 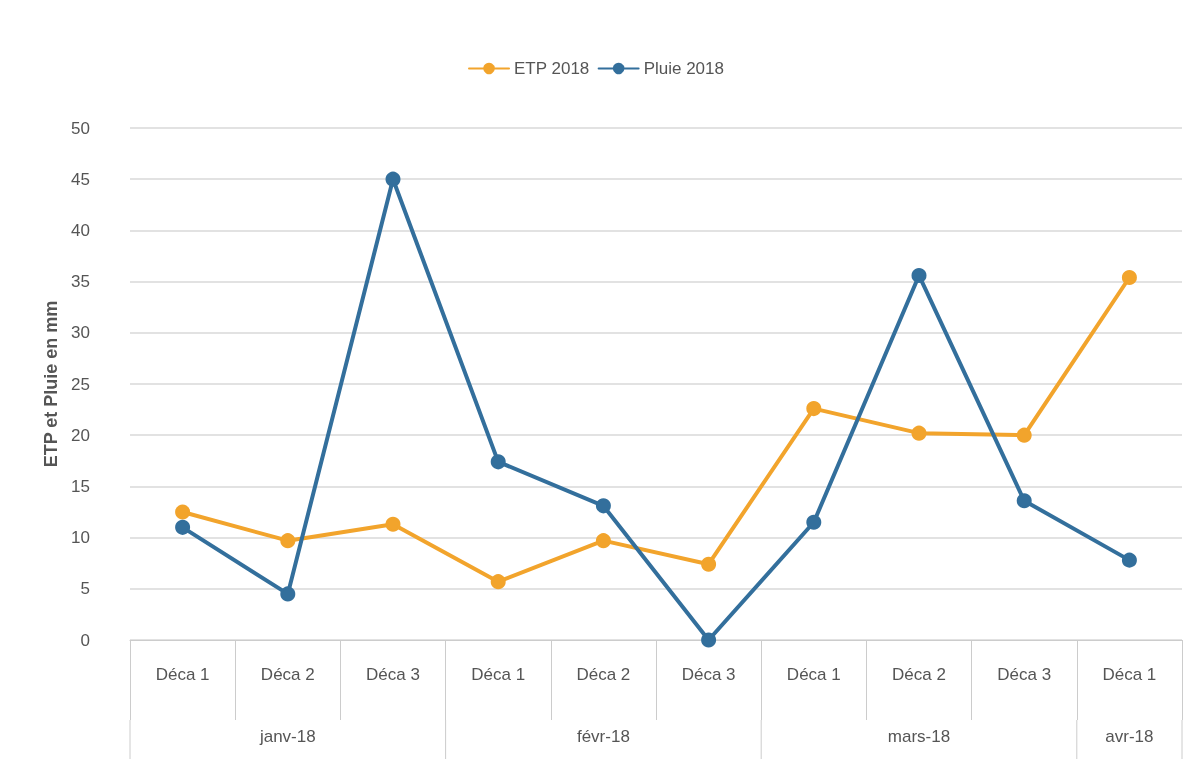 I want to click on text: mars-18, so click(x=919, y=736).